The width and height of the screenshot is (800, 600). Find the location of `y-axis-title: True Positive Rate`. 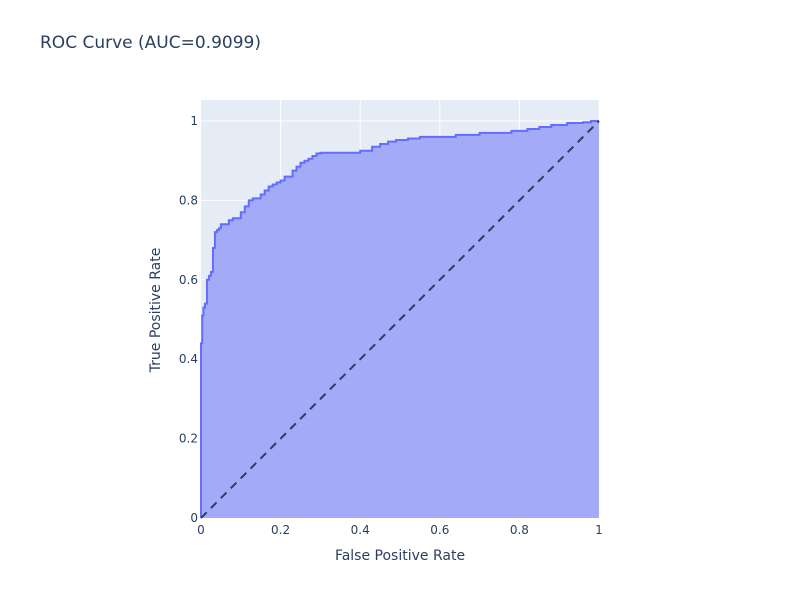

y-axis-title: True Positive Rate is located at coordinates (156, 311).